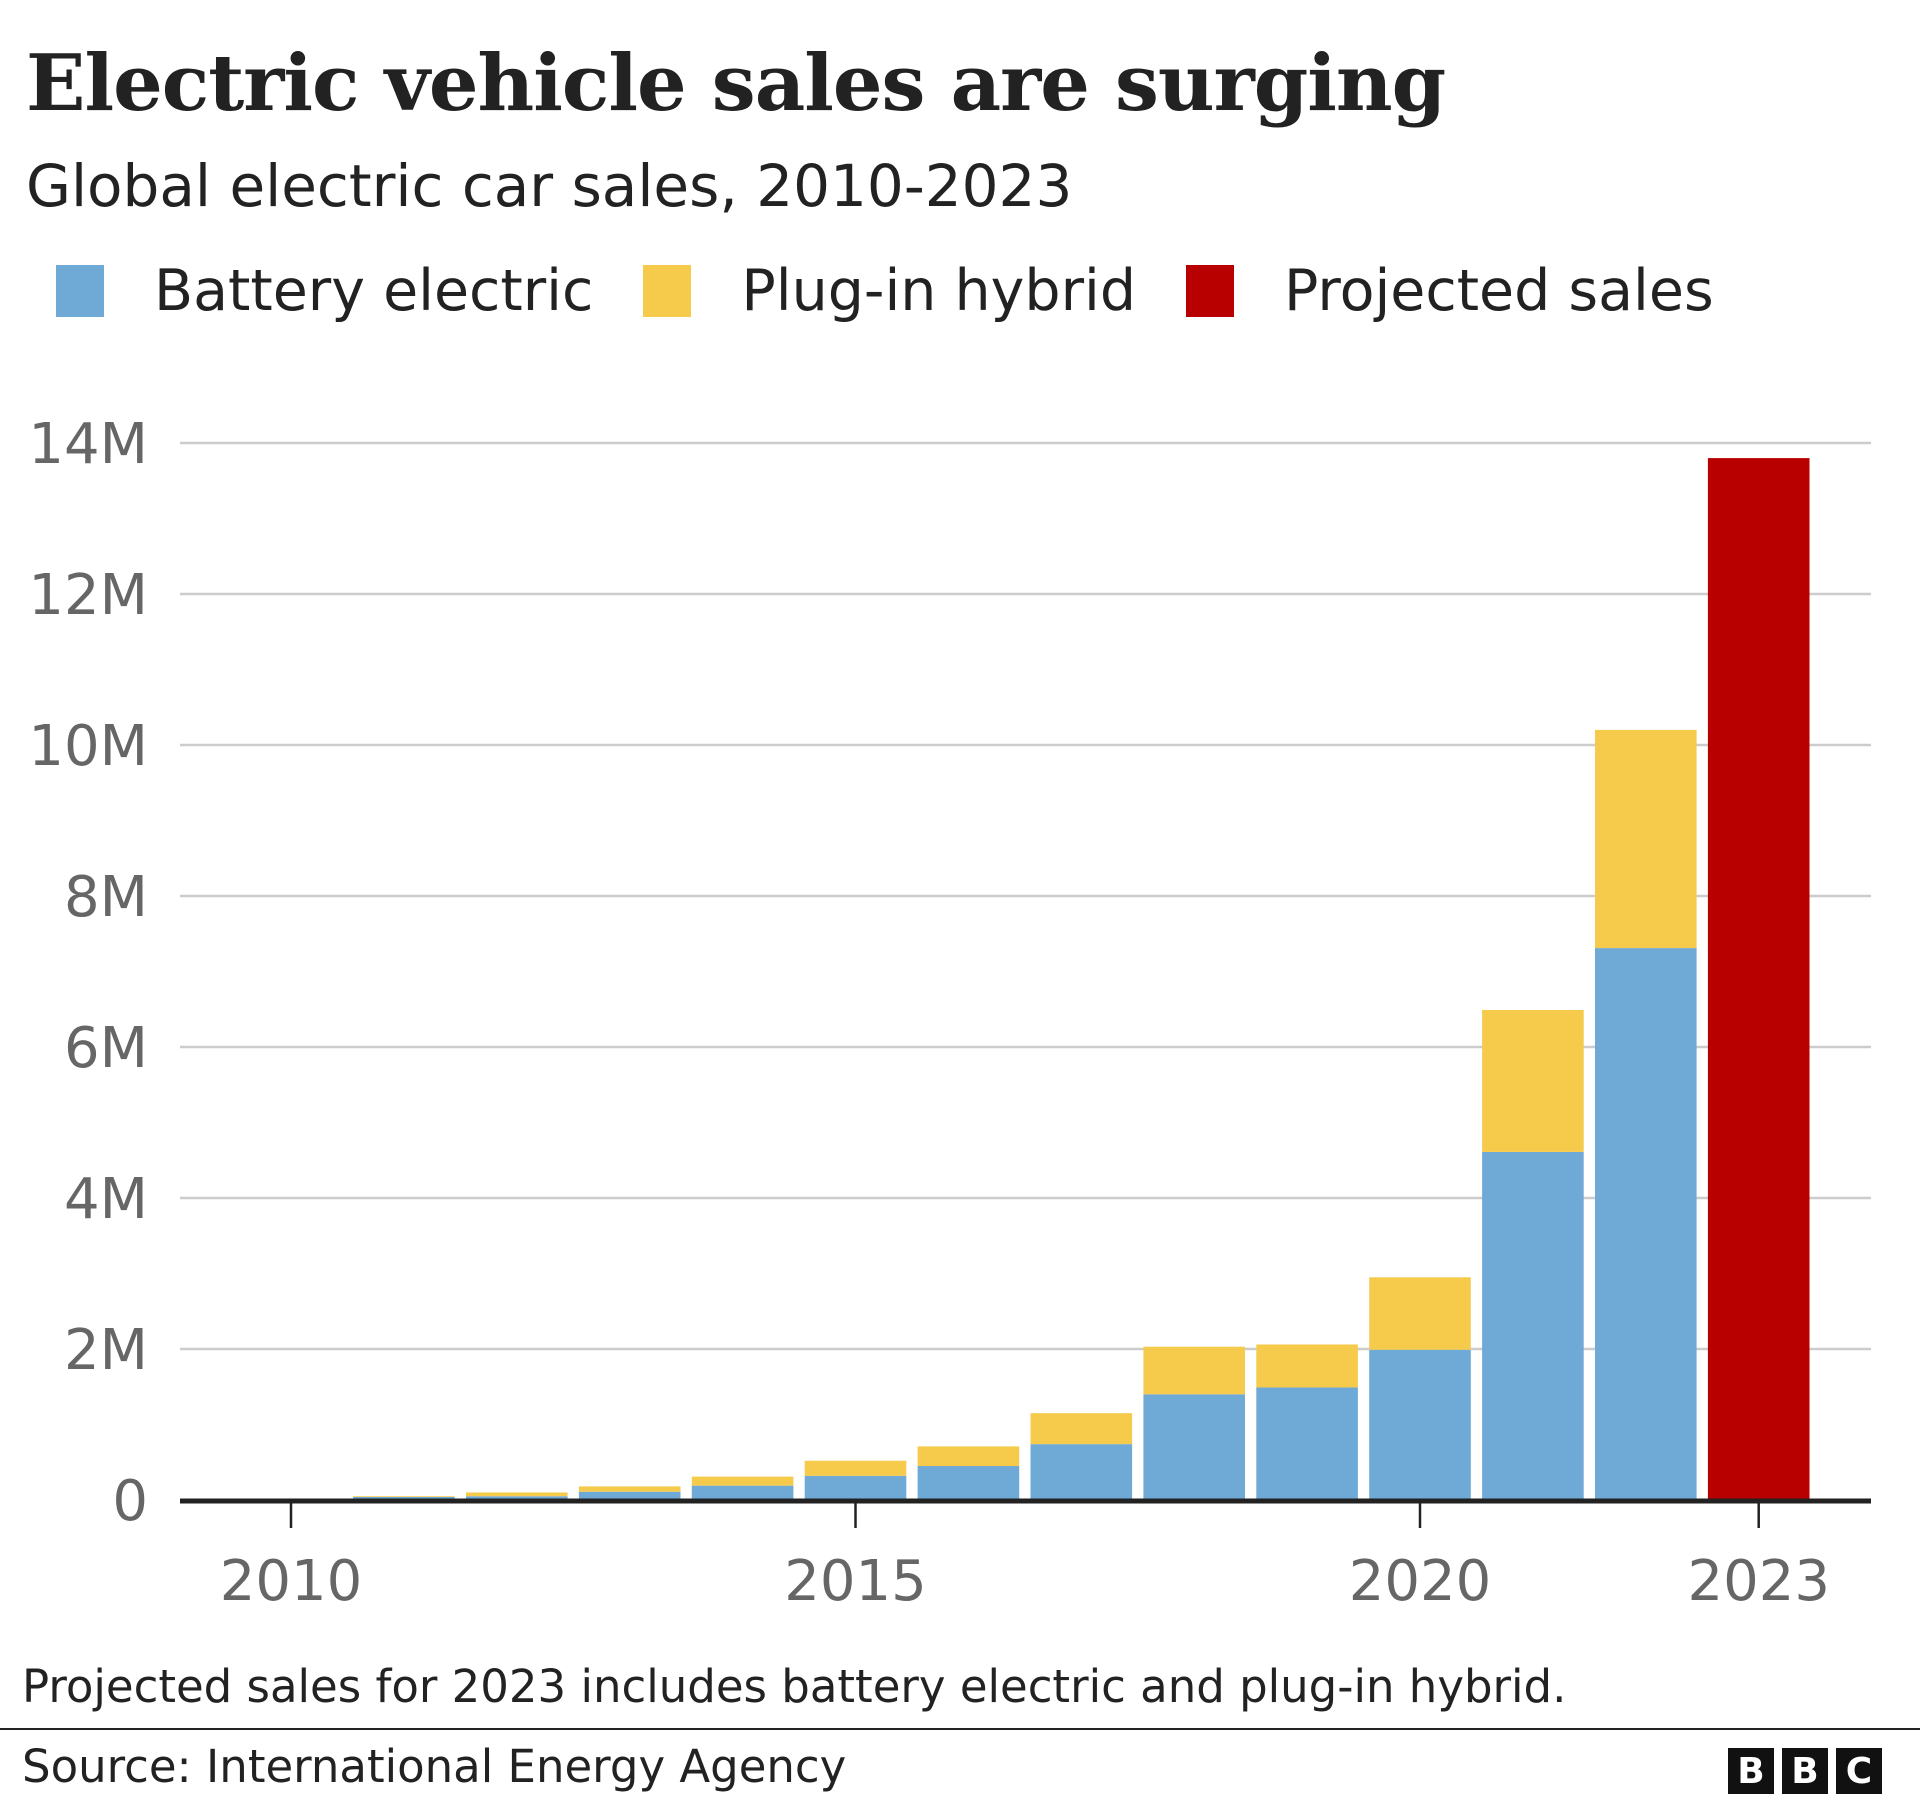 The height and width of the screenshot is (1800, 1920). What do you see at coordinates (106, 1199) in the screenshot?
I see `y-tick-label: 4M` at bounding box center [106, 1199].